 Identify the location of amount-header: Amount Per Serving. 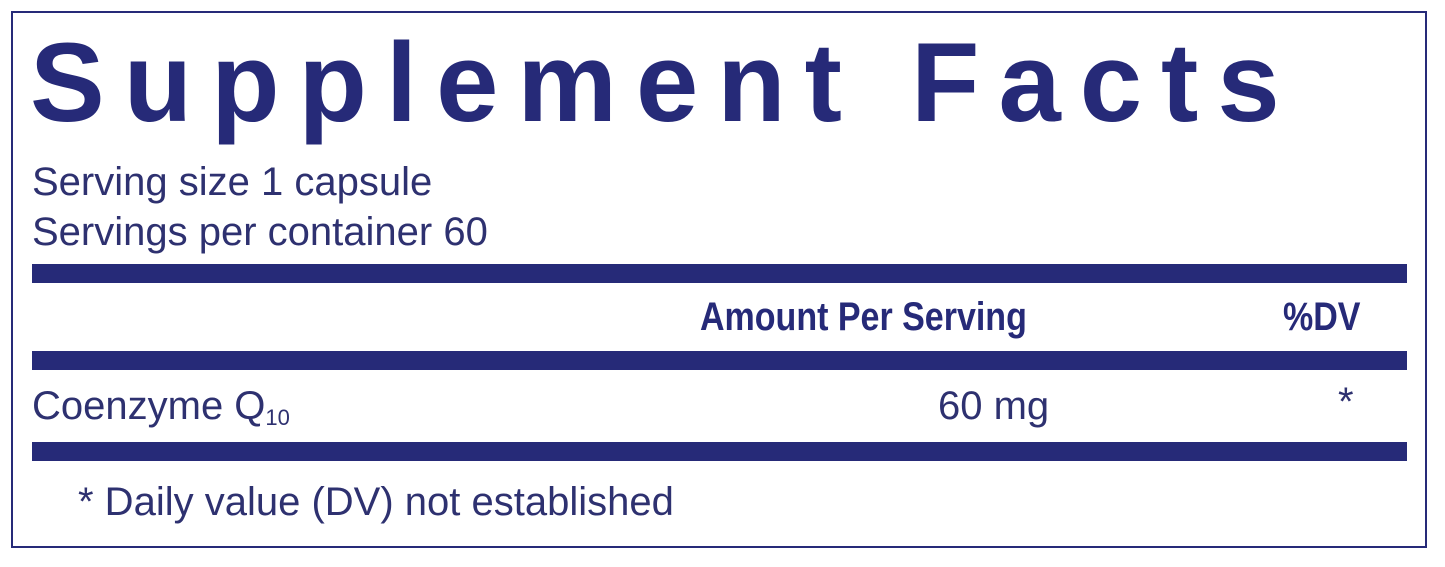
(863, 317).